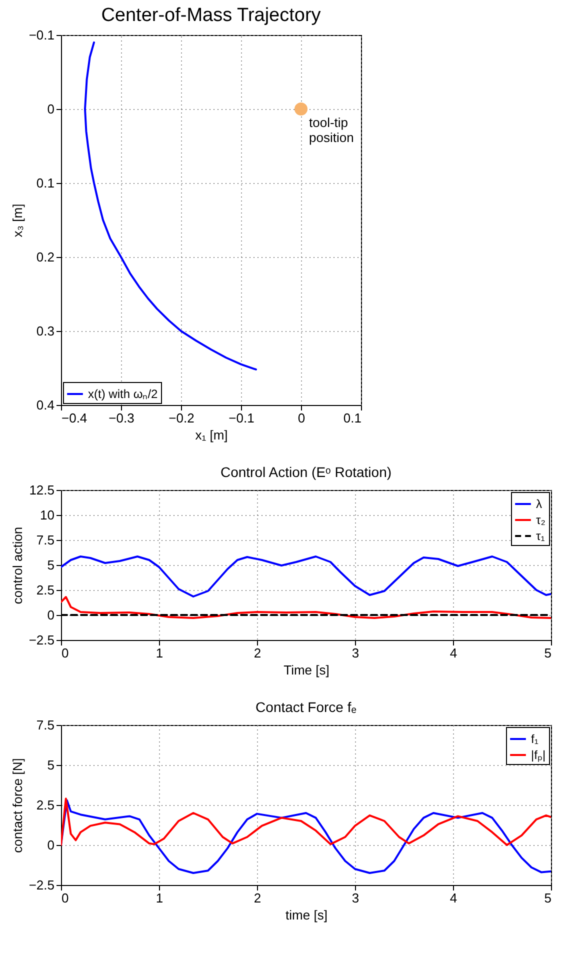  What do you see at coordinates (211, 15) in the screenshot?
I see `chart-title: Center-of-Mass Trajectory` at bounding box center [211, 15].